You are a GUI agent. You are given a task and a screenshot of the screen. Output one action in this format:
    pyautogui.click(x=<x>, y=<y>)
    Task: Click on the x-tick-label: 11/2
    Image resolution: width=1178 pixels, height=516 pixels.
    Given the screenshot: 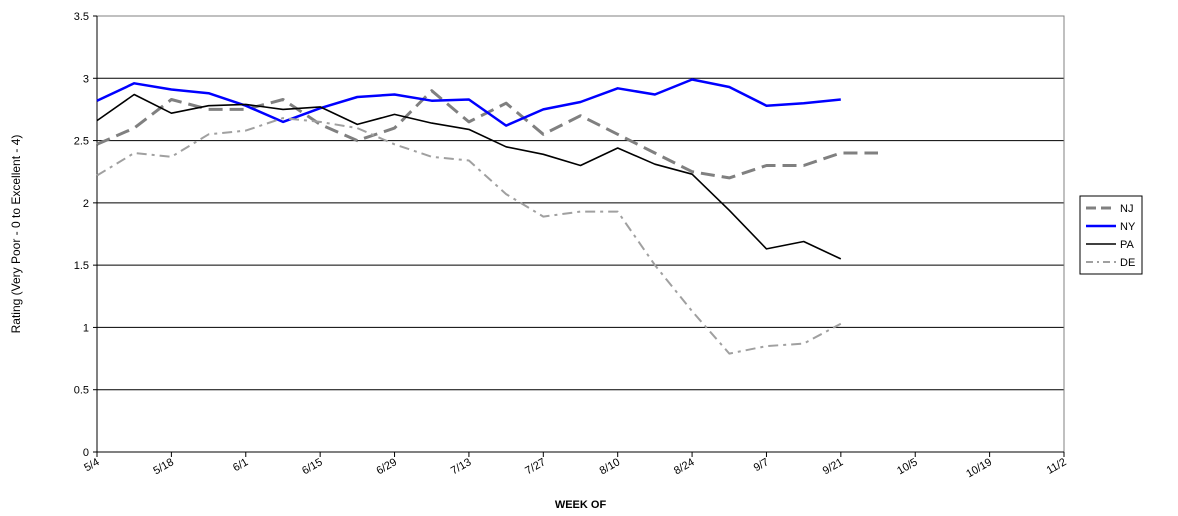 What is the action you would take?
    pyautogui.click(x=1057, y=466)
    